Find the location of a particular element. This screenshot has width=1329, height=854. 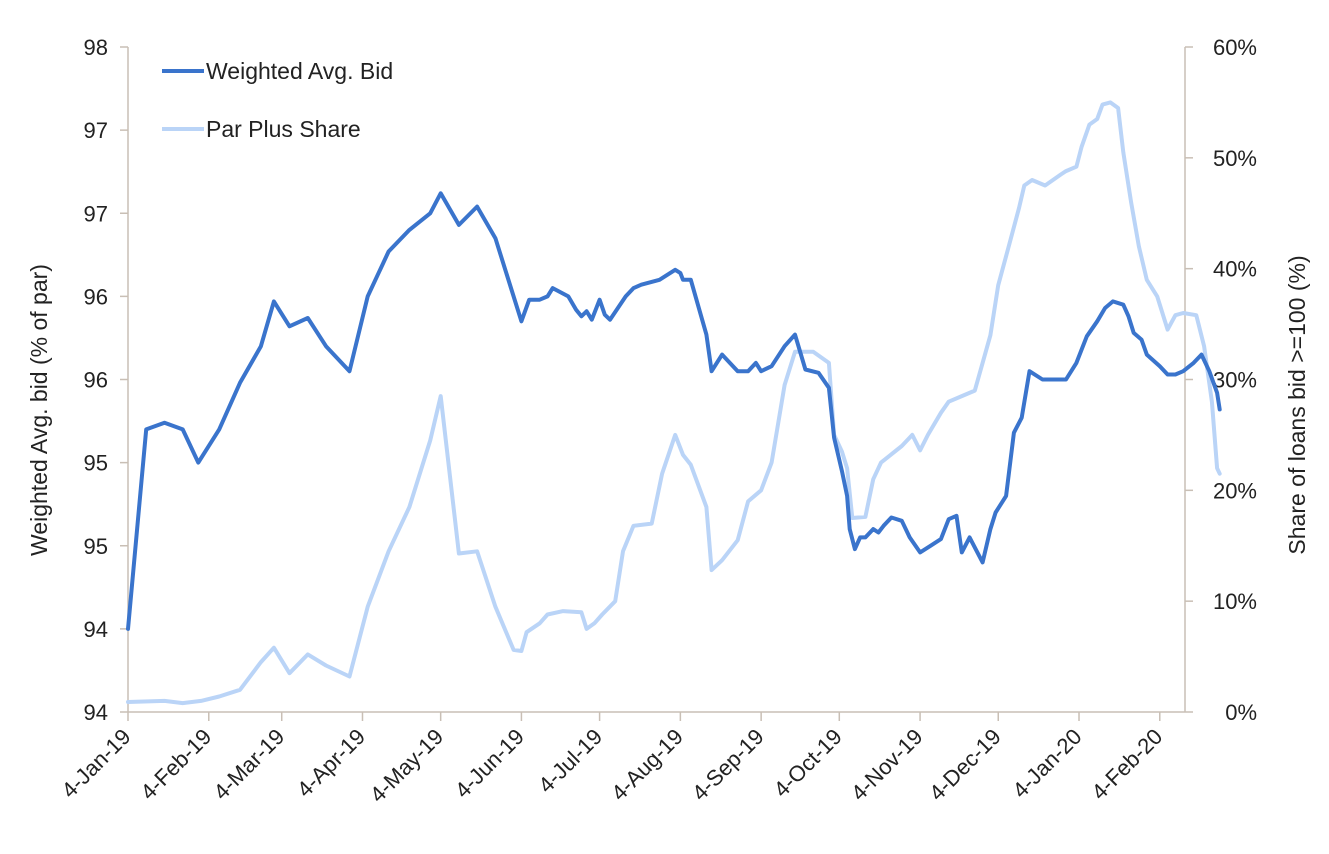

x-tick-label: 4-Oct-19 is located at coordinates (808, 763).